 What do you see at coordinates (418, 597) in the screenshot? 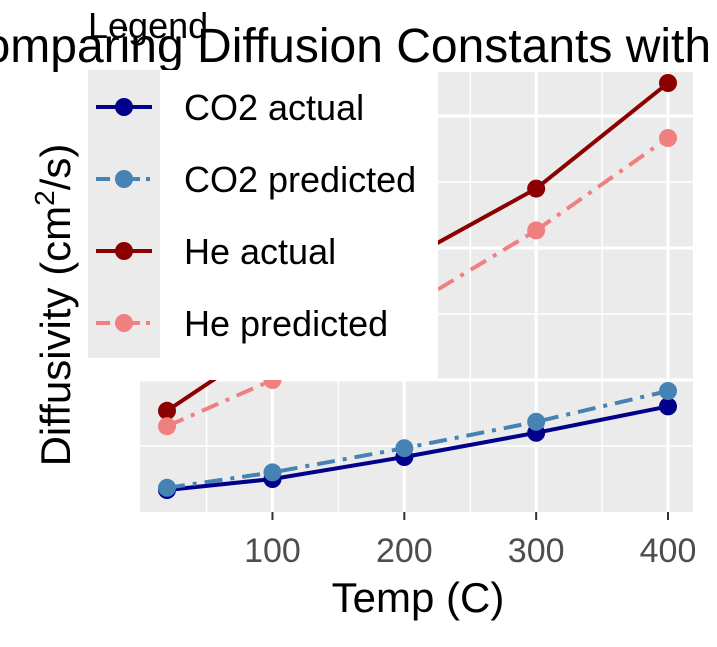
I see `x-axis-title: Temp (C)` at bounding box center [418, 597].